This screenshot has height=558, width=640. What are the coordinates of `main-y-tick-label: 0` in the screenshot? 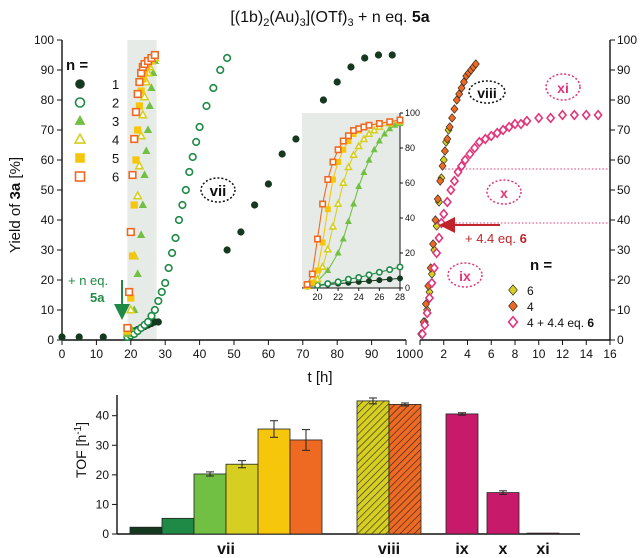 It's located at (50, 340).